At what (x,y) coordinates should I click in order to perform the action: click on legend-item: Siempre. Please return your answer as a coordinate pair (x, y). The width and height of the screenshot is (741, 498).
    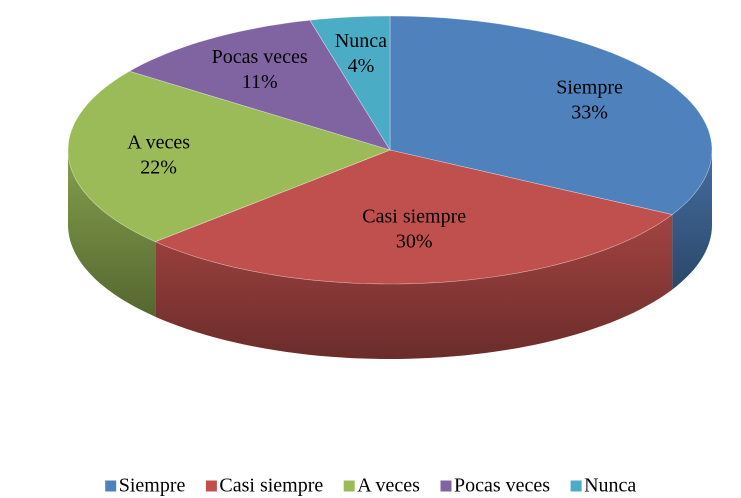
    Looking at the image, I should click on (145, 486).